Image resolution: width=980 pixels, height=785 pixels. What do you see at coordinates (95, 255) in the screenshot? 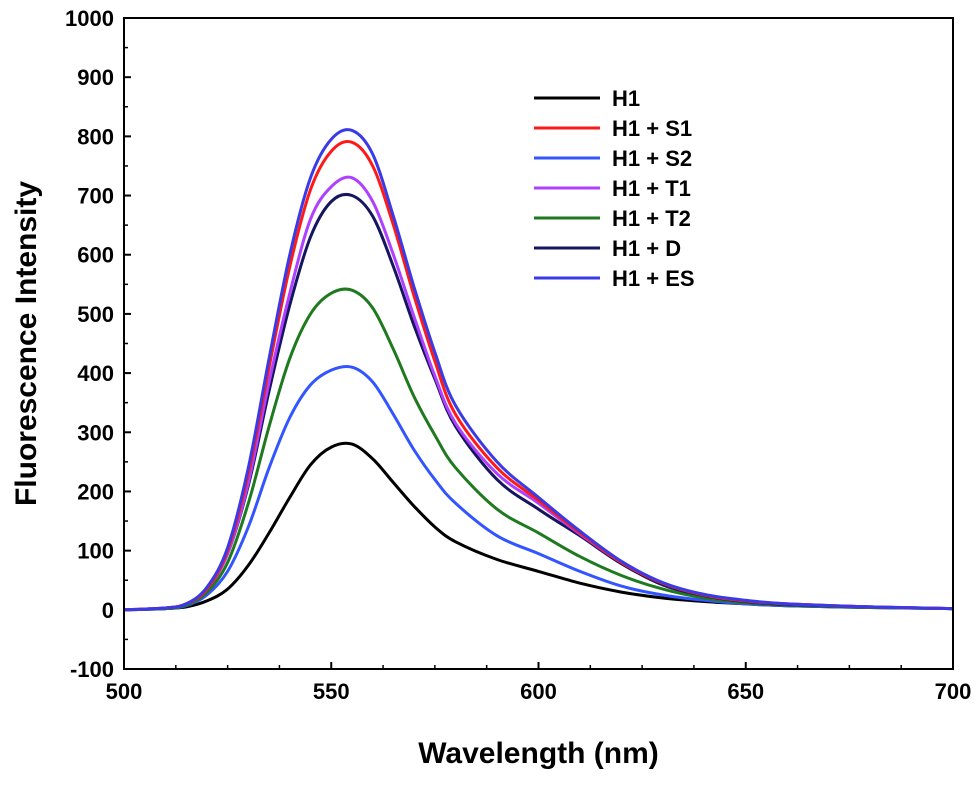
I see `y-tick-label: 600` at bounding box center [95, 255].